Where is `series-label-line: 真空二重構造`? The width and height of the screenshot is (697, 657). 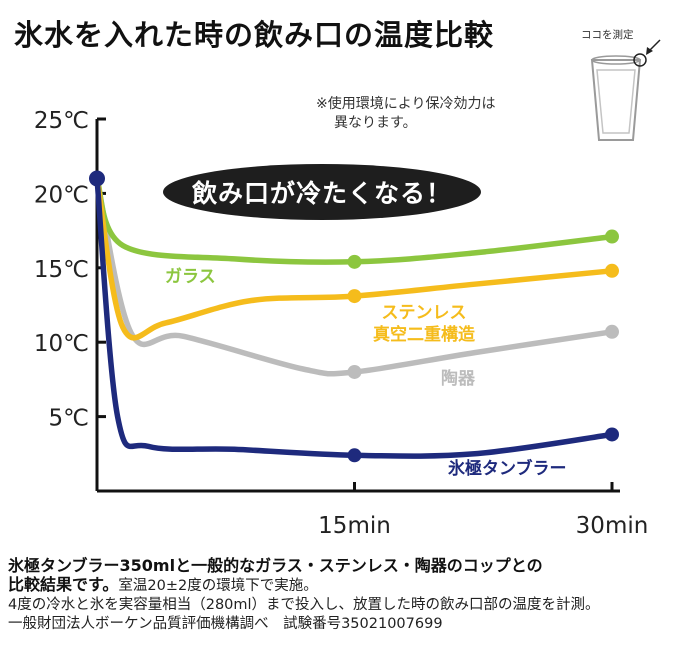 series-label-line: 真空二重構造 is located at coordinates (424, 334).